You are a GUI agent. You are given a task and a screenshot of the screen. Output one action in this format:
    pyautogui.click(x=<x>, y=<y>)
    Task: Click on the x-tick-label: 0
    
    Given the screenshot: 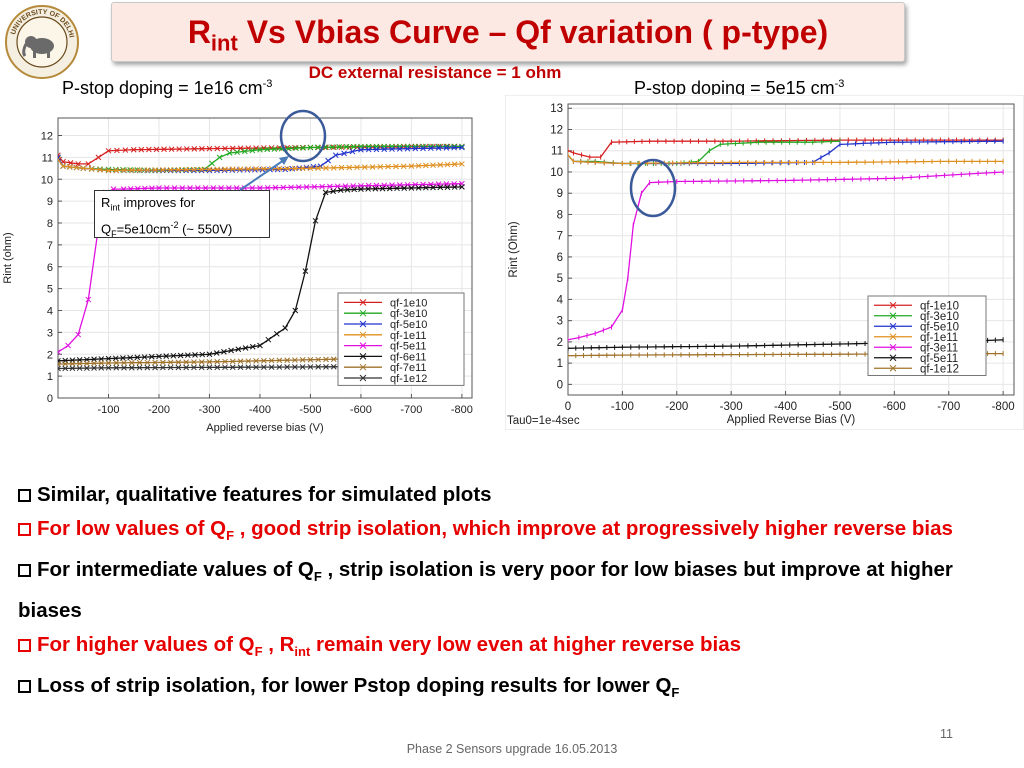 What is the action you would take?
    pyautogui.click(x=568, y=407)
    